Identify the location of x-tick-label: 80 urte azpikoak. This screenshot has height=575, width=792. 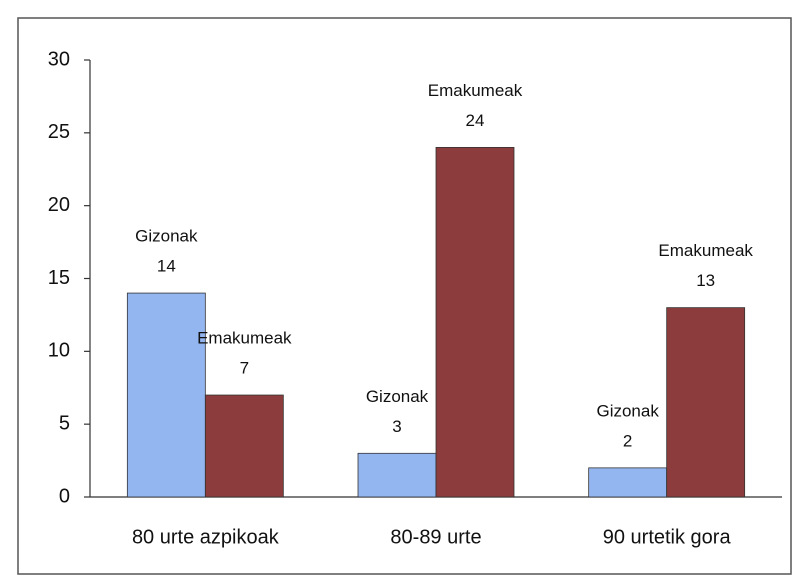
(206, 537).